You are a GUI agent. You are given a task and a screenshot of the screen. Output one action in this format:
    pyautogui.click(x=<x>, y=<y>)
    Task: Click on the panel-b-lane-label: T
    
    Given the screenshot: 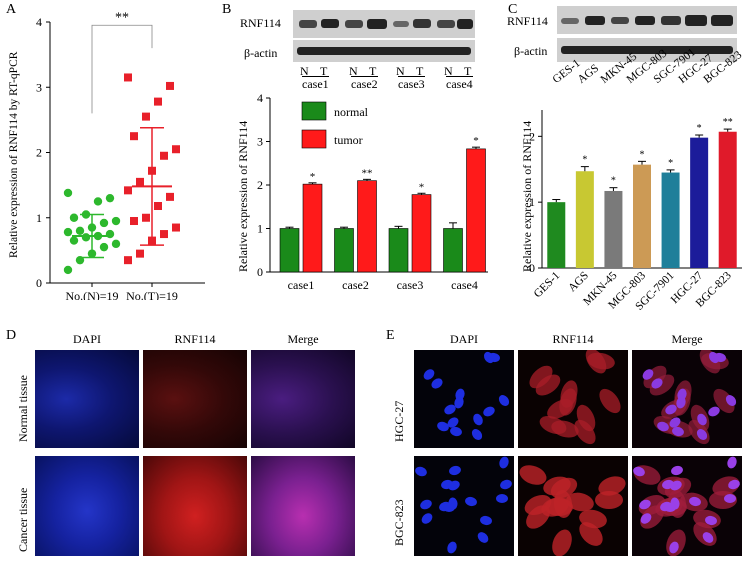 What is the action you would take?
    pyautogui.click(x=420, y=71)
    